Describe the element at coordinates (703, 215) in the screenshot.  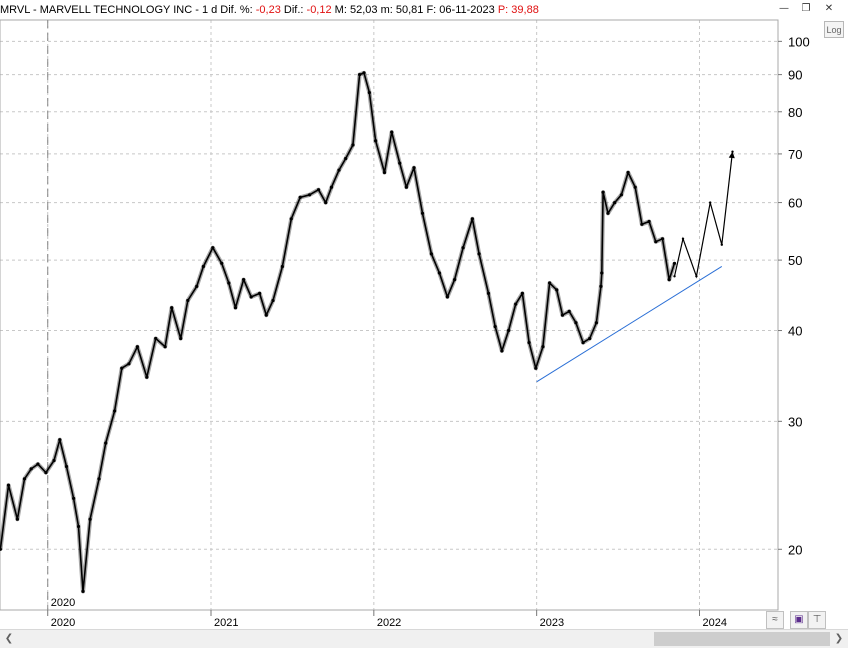
I see `projection-line` at that location.